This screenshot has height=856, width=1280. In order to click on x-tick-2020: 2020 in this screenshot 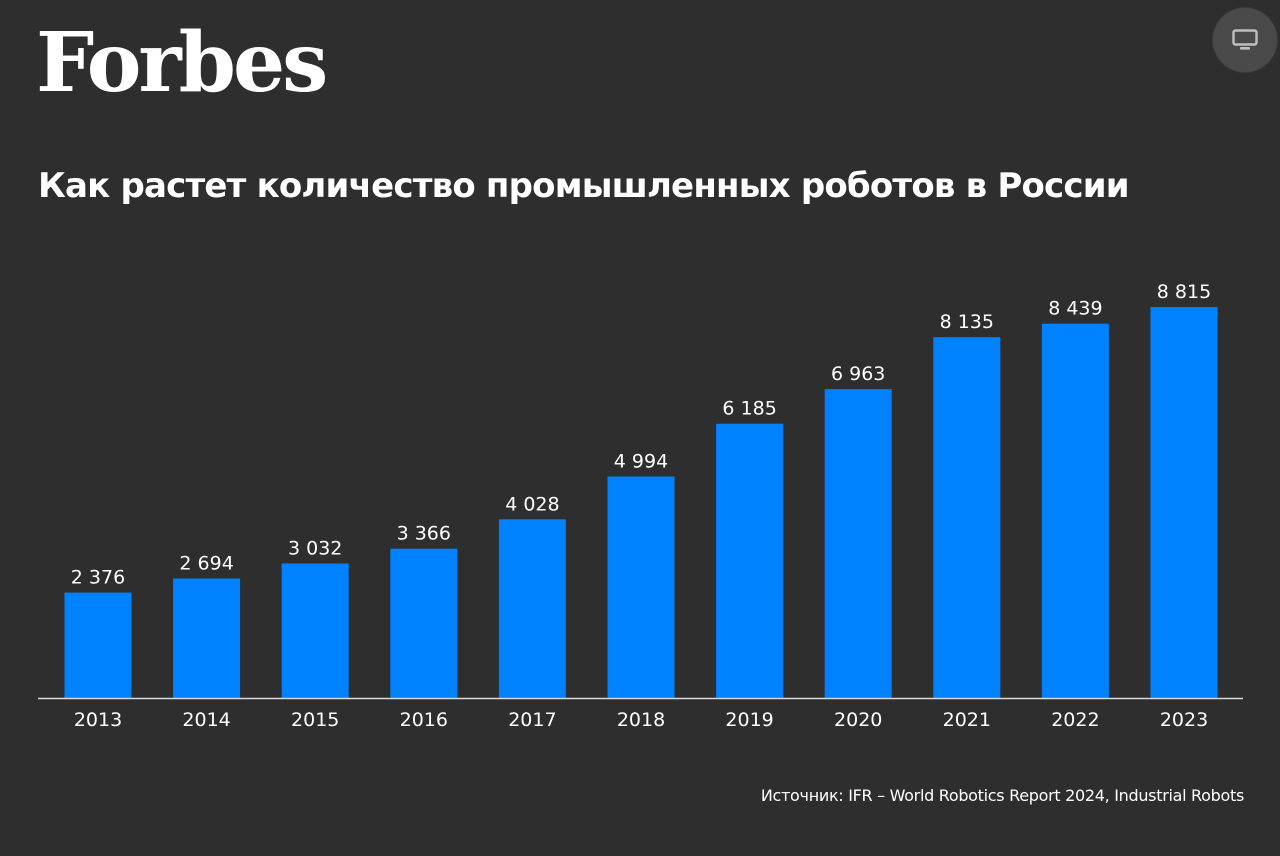, I will do `click(858, 720)`.